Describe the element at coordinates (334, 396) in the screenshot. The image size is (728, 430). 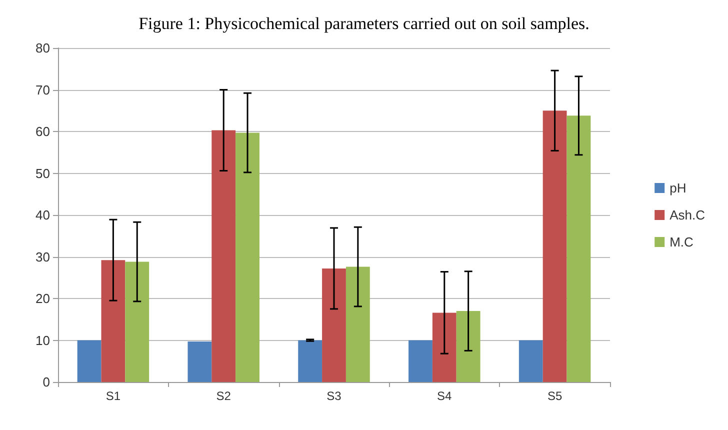
I see `x-tick-label: S3` at that location.